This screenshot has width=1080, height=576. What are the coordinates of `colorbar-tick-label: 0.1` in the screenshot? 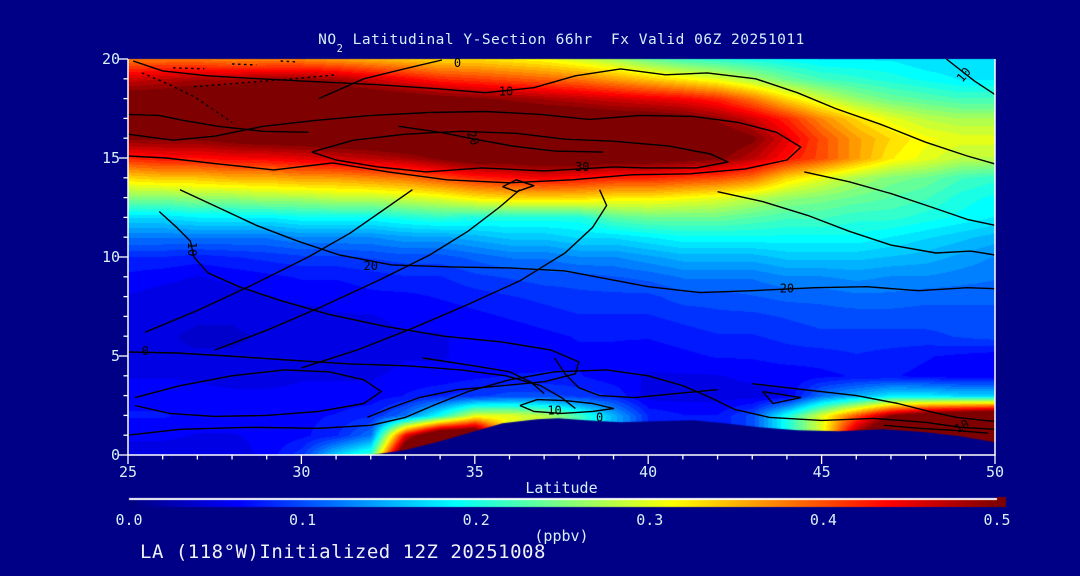 It's located at (303, 520).